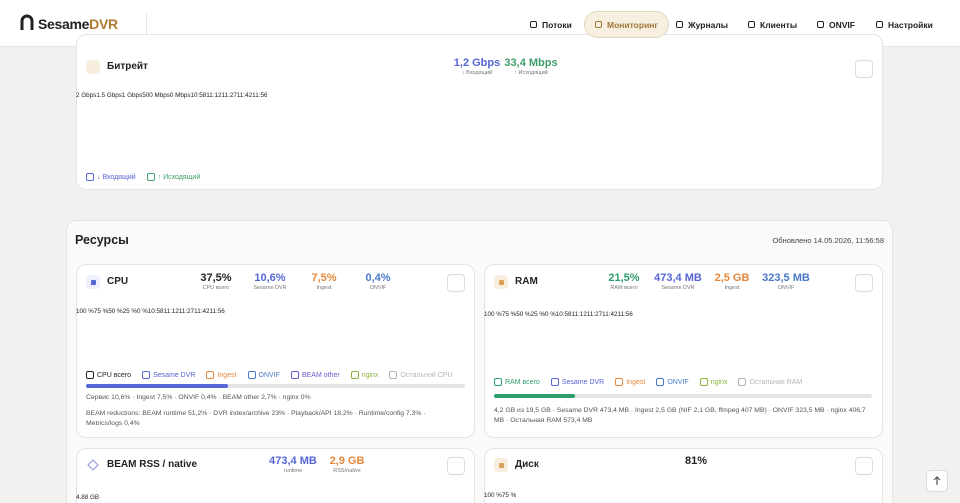 This screenshot has width=960, height=503. I want to click on stat-label: Ingest, so click(324, 288).